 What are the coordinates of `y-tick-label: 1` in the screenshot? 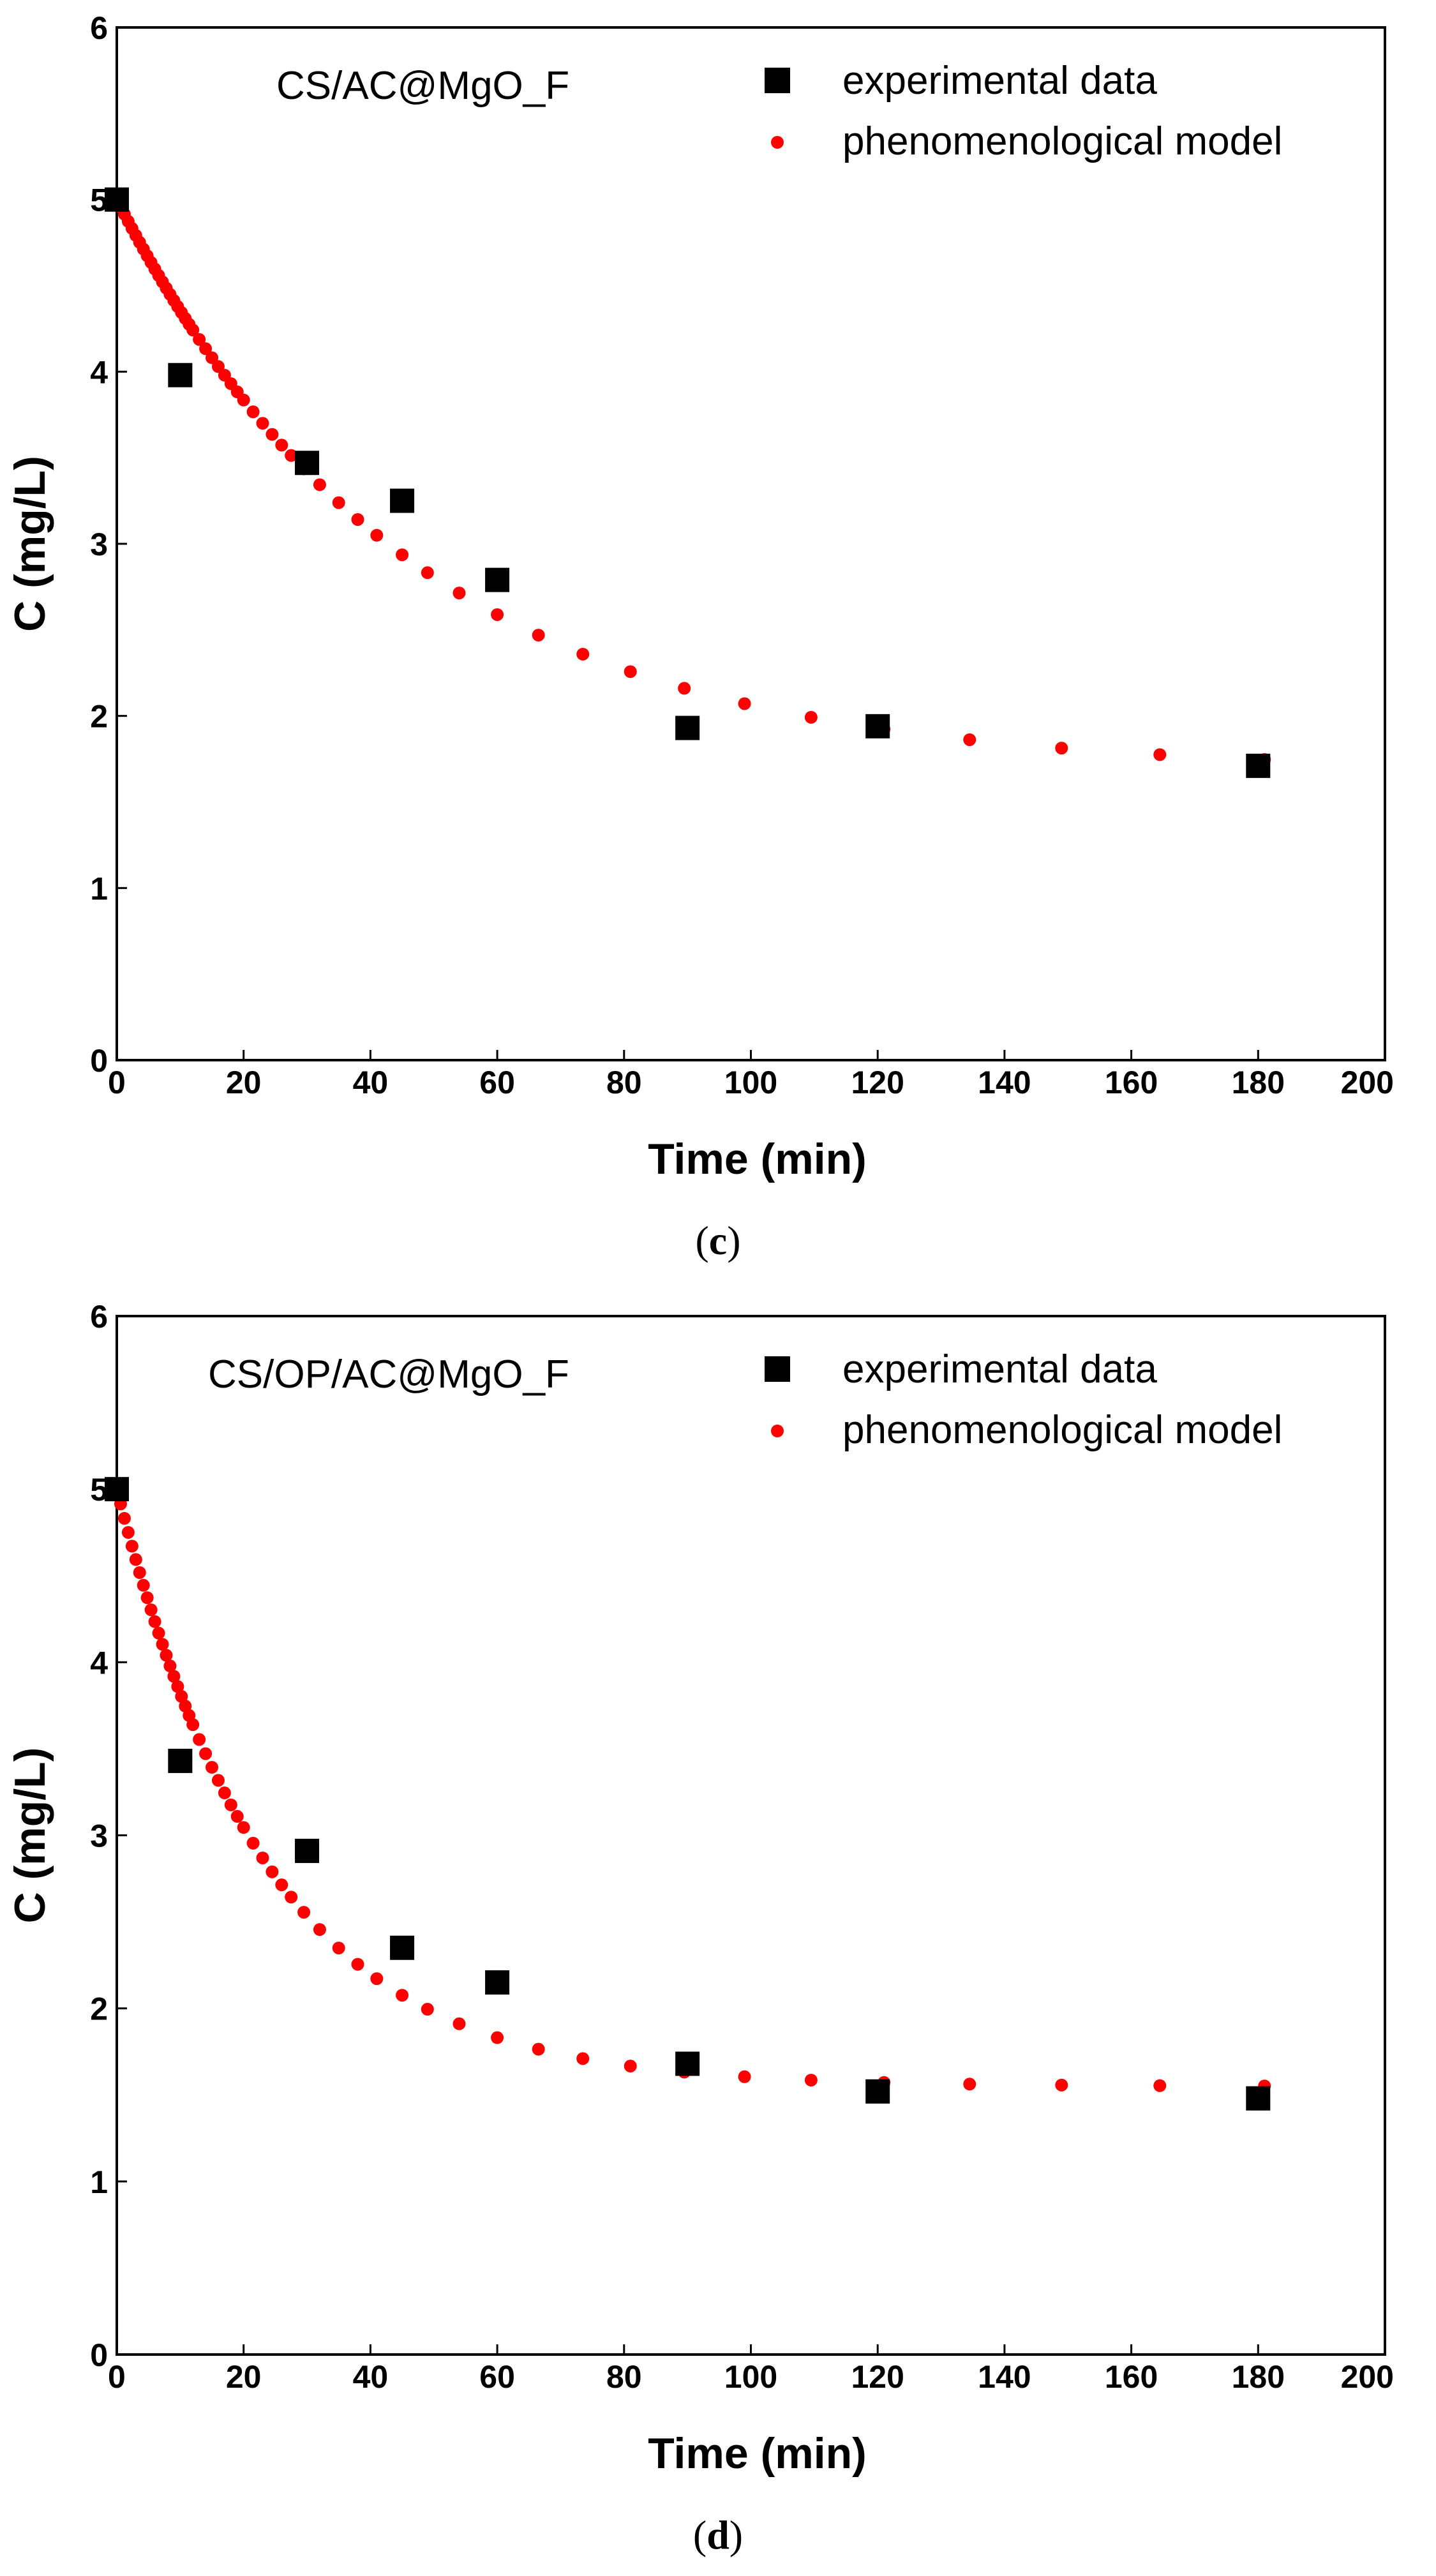 It's located at (99, 2182).